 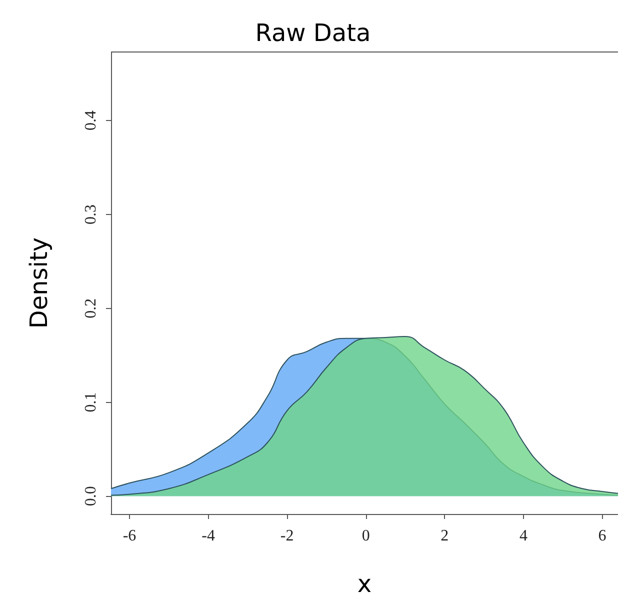 What do you see at coordinates (602, 536) in the screenshot?
I see `x-tick-label: 6` at bounding box center [602, 536].